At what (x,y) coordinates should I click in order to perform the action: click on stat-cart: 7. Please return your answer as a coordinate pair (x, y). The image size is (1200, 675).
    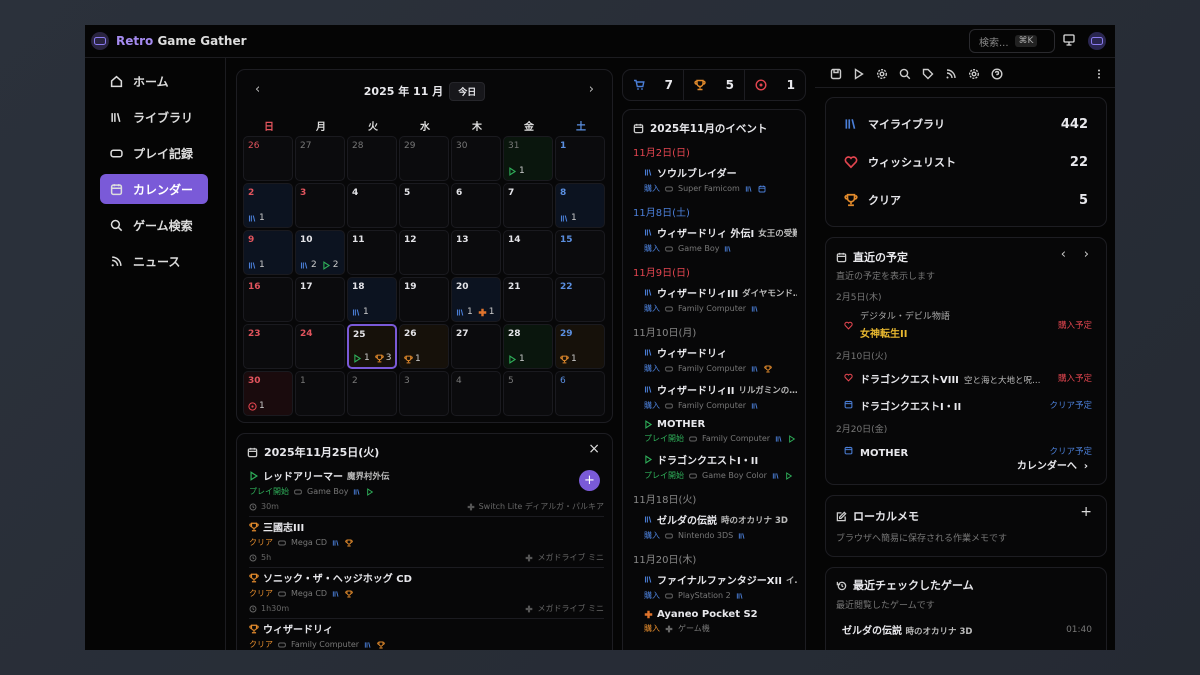
    Looking at the image, I should click on (653, 85).